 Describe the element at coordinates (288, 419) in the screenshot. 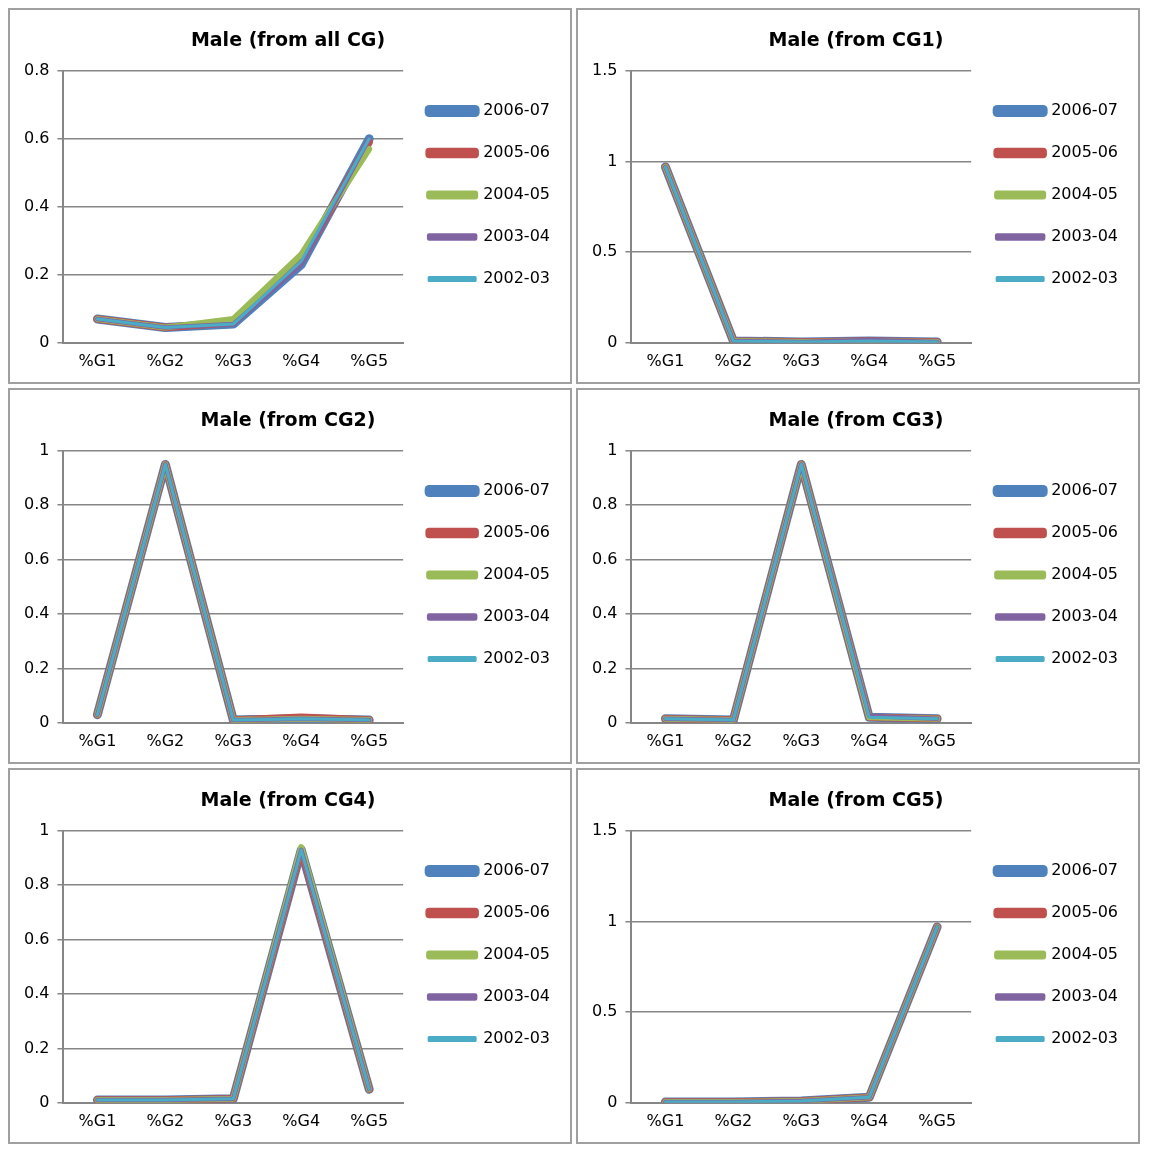

I see `chart-title: Male (from CG2)` at that location.